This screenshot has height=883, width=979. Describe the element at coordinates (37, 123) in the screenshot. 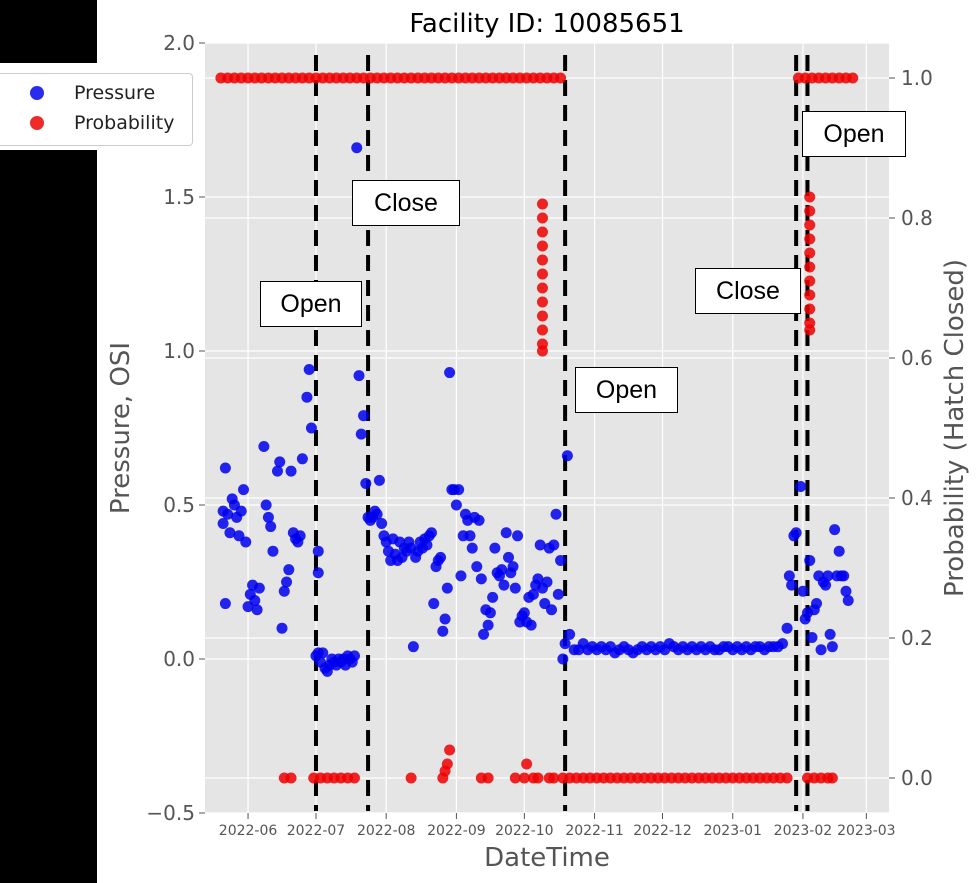

I see `legend-marker-probability` at that location.